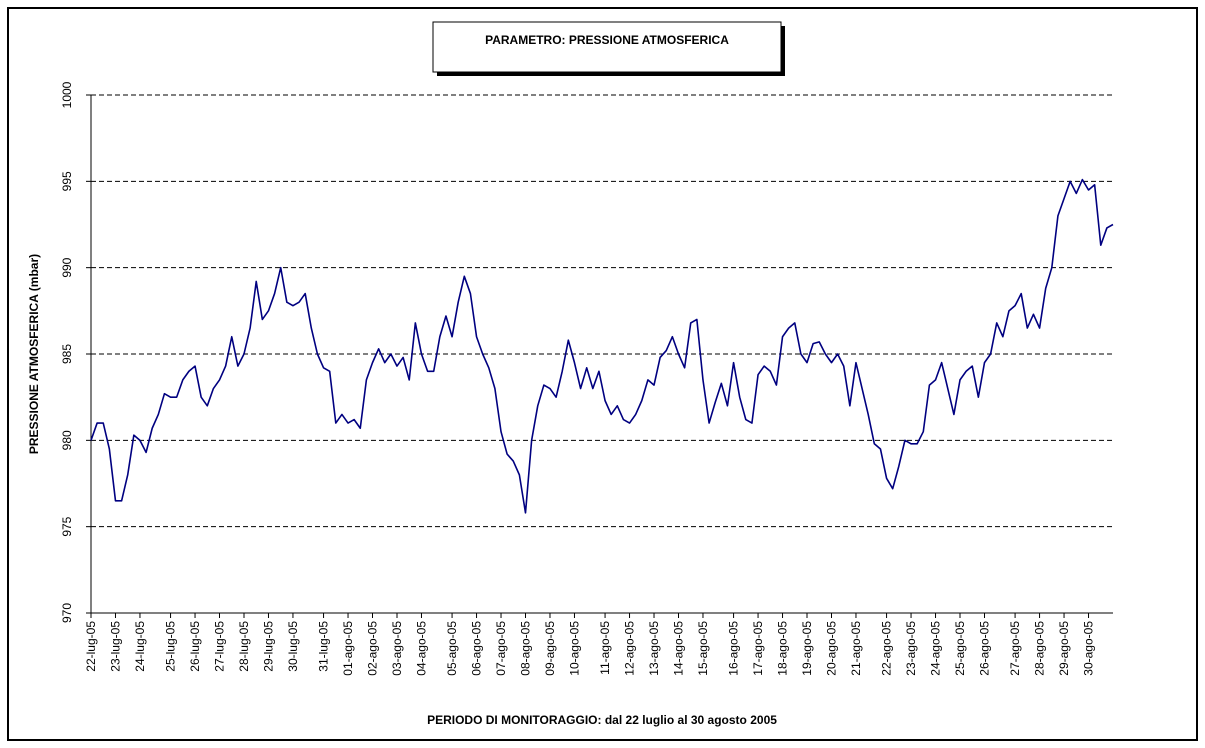 The width and height of the screenshot is (1205, 748). I want to click on x-tick-label: 15-ago-05, so click(703, 648).